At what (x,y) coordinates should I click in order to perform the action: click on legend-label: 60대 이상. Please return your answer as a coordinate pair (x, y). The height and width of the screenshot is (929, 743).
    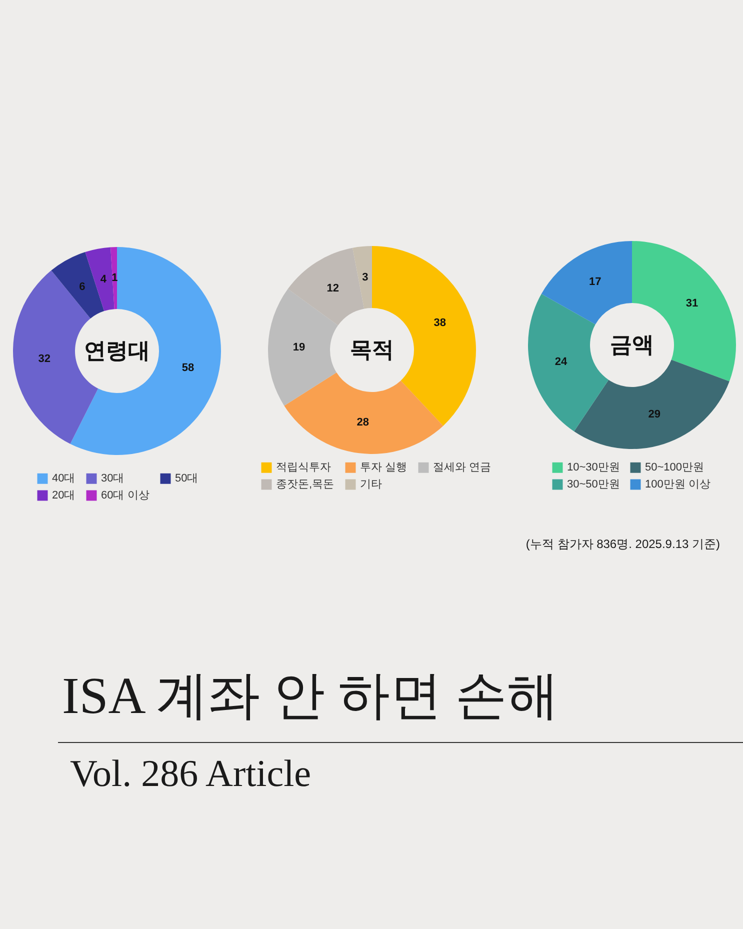
    Looking at the image, I should click on (125, 496).